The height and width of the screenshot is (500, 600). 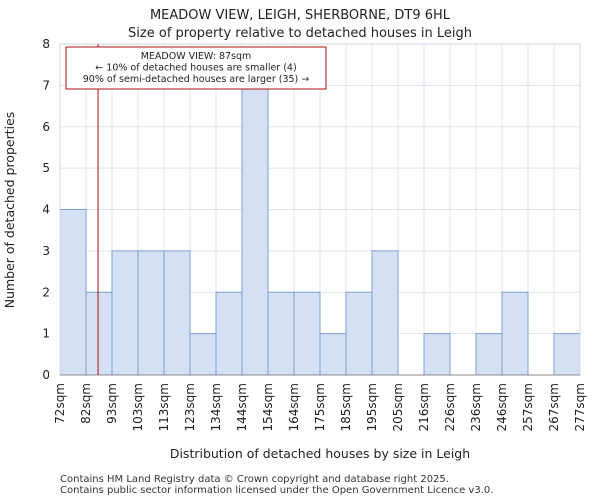 I want to click on x-tick-label: 226sqm, so click(x=450, y=407).